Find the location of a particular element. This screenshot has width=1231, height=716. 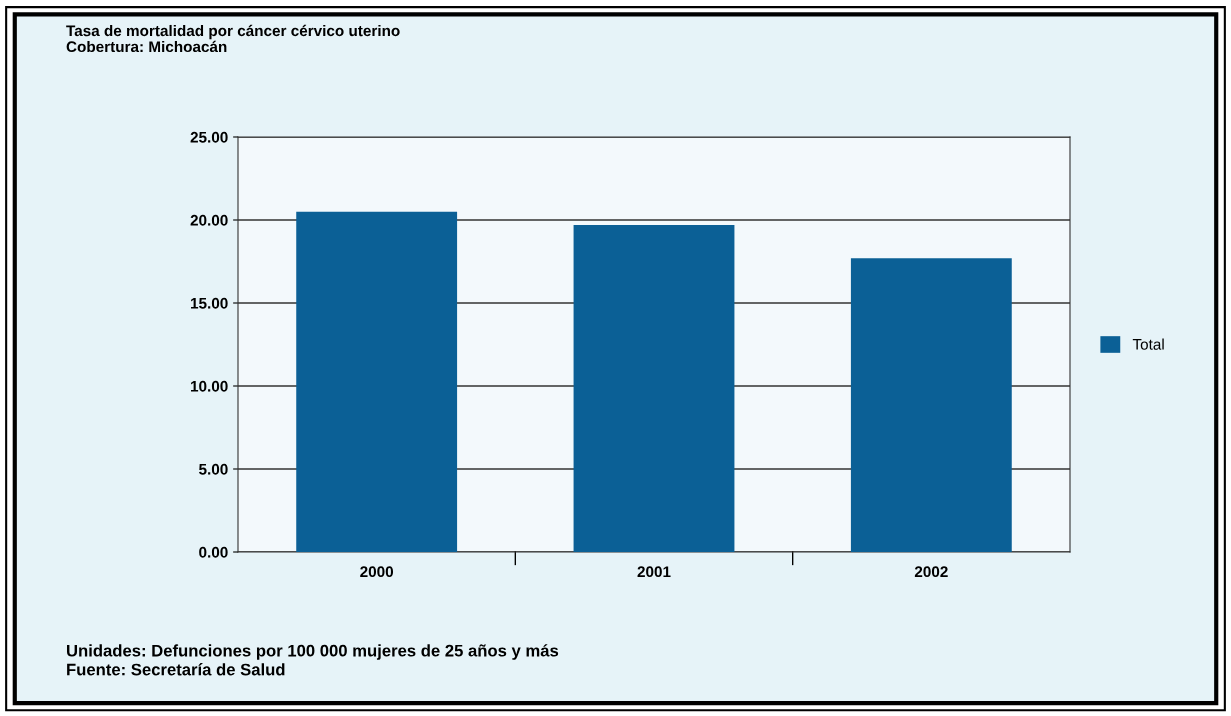

legend-label: Total is located at coordinates (1148, 344).